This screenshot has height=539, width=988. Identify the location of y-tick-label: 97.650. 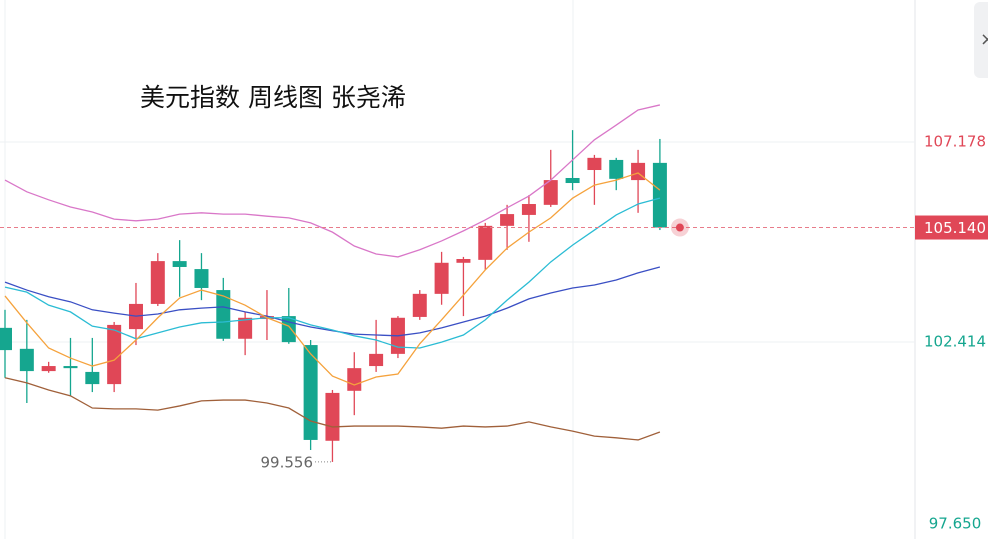
(955, 524).